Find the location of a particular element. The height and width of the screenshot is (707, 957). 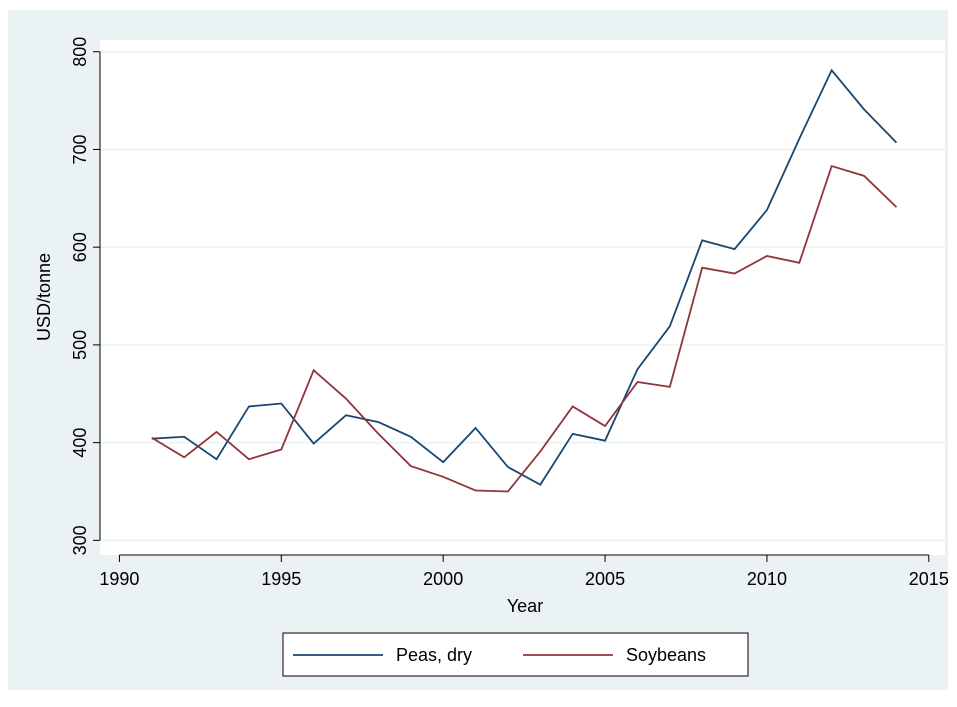

x-axis-label: Year is located at coordinates (525, 606).